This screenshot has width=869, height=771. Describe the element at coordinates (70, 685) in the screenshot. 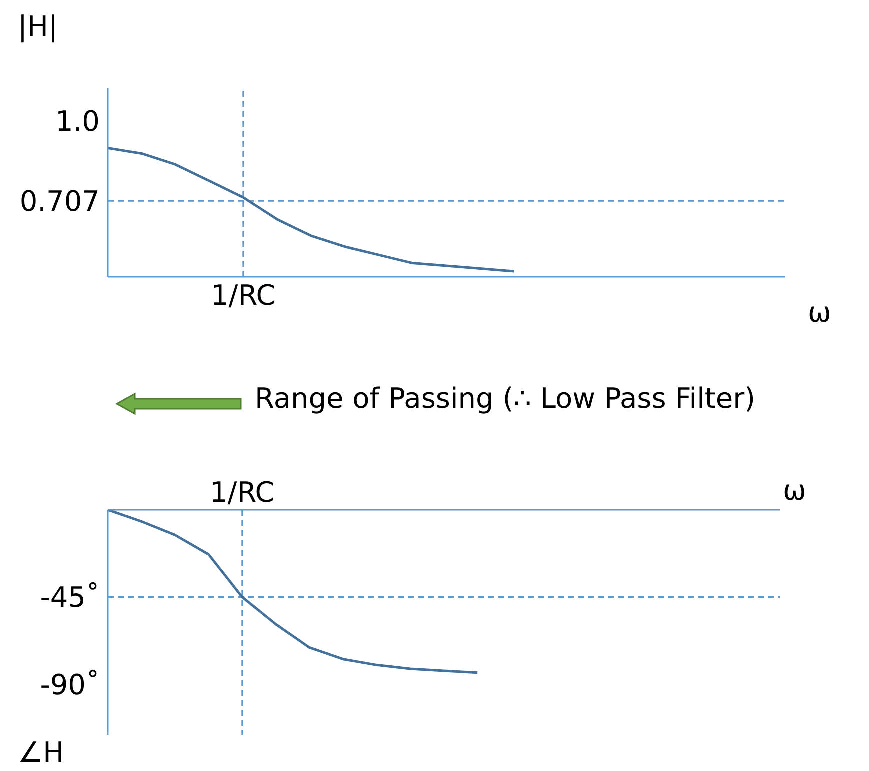

I see `y-tick-label: -90˚` at that location.